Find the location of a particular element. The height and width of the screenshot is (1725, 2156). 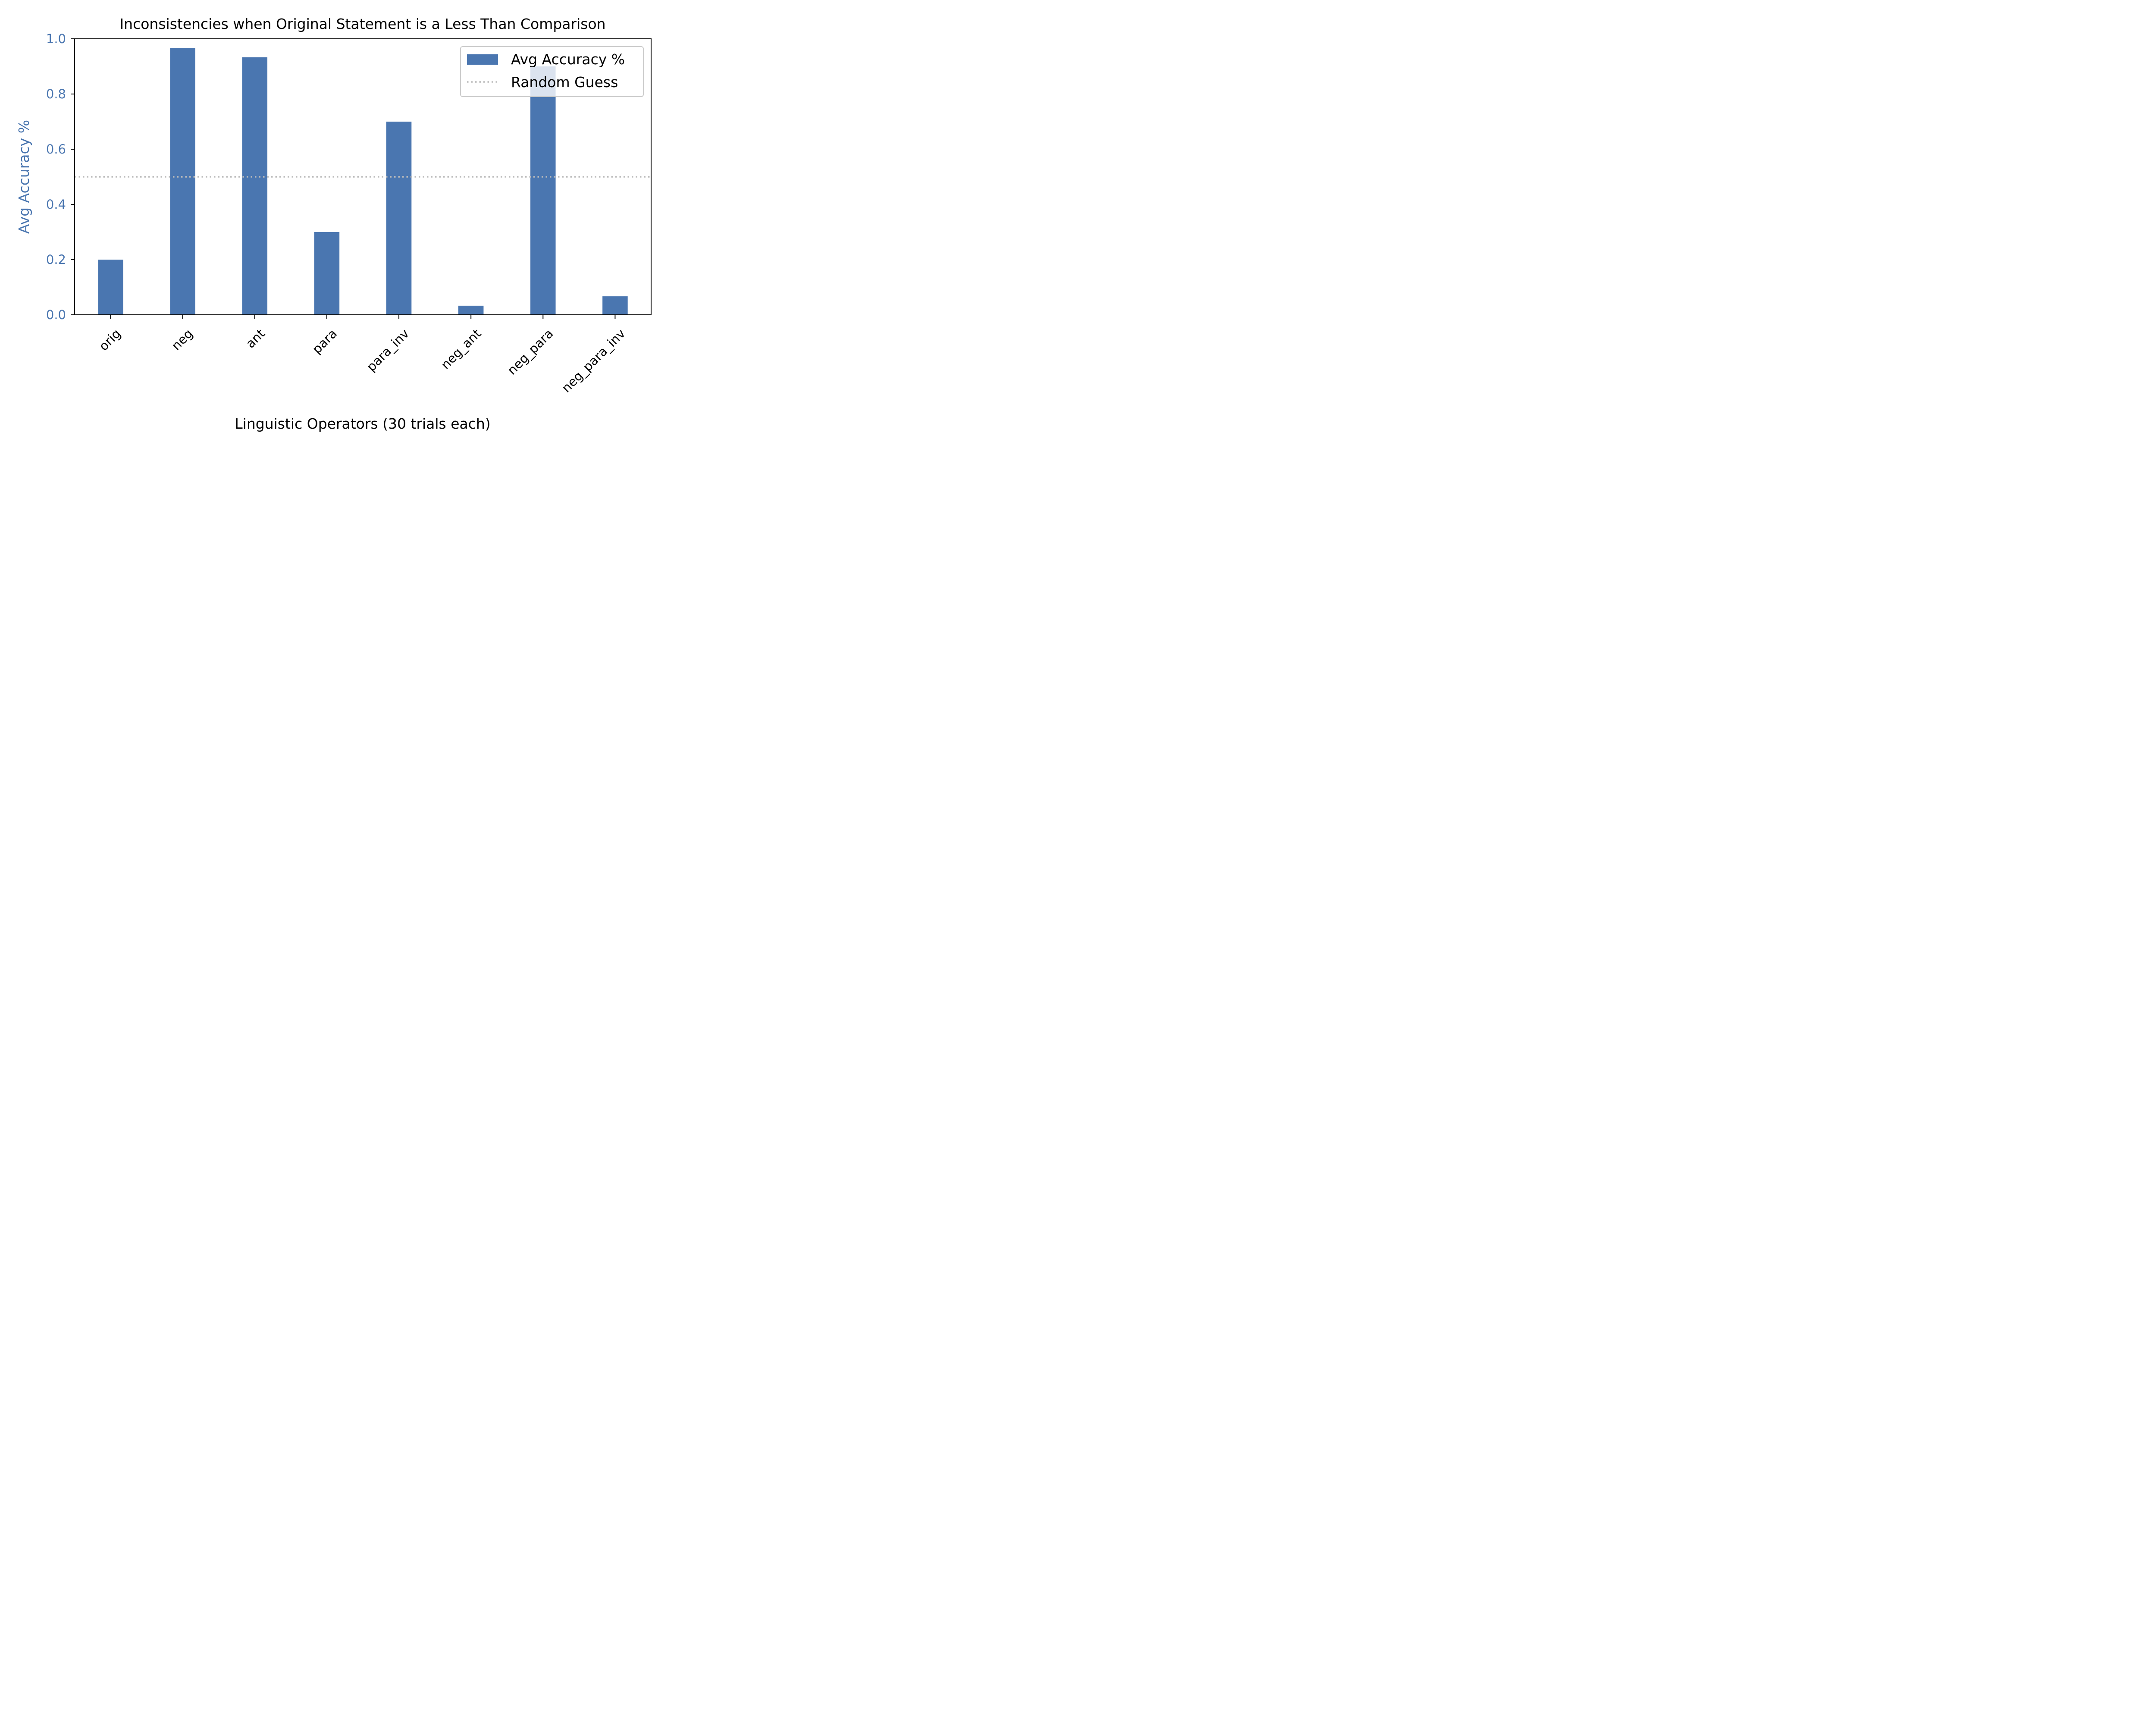

x-axis-label: Linguistic Operators (30 trials each) is located at coordinates (362, 423).